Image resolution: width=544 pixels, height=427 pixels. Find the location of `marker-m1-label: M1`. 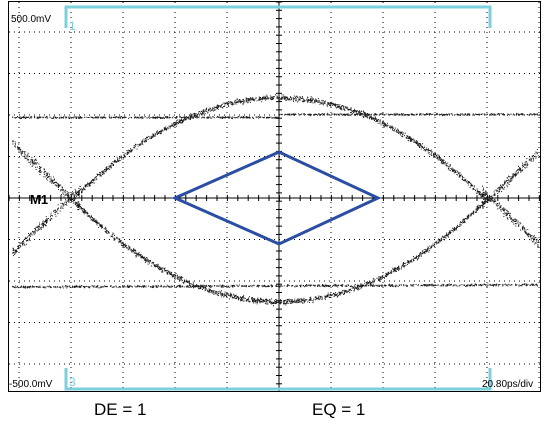

marker-m1-label: M1 is located at coordinates (39, 199).